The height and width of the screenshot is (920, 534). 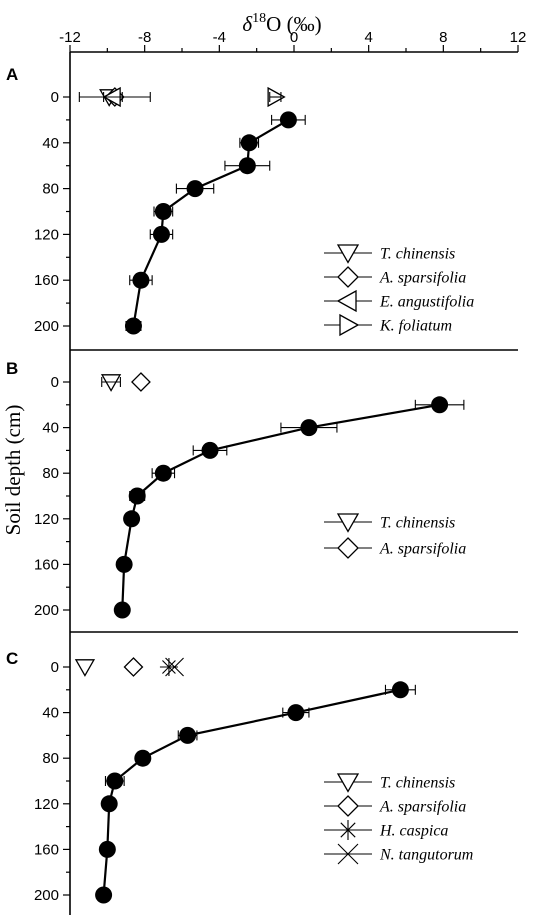 What do you see at coordinates (144, 37) in the screenshot?
I see `x-tick-label: -8` at bounding box center [144, 37].